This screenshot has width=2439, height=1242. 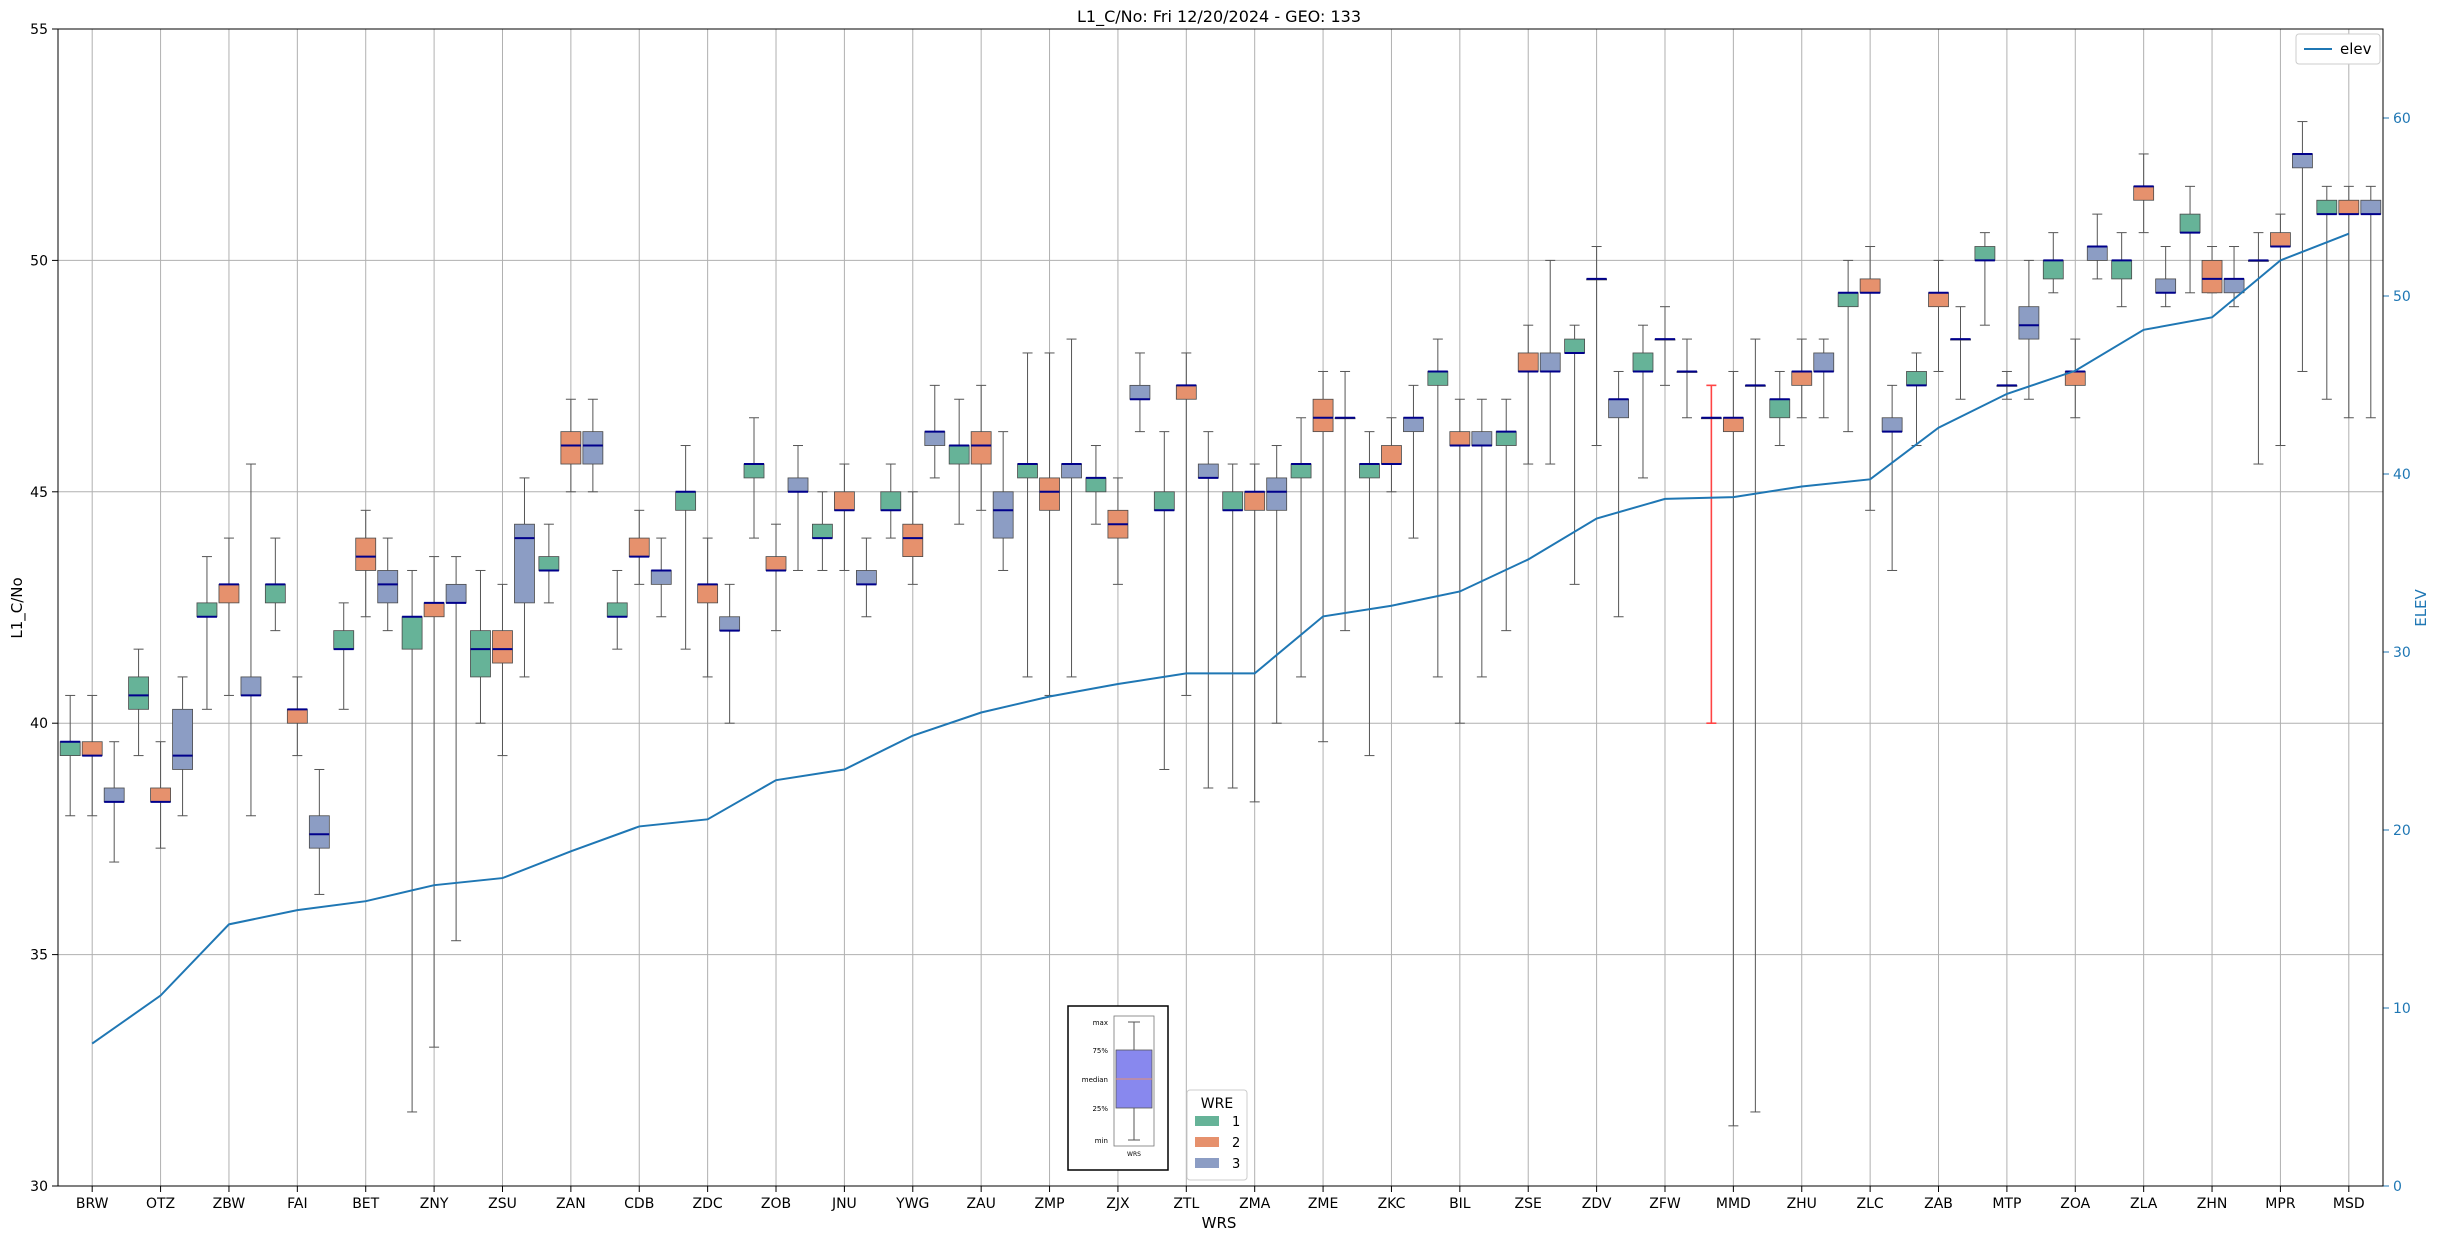 What do you see at coordinates (2421, 607) in the screenshot?
I see `y2-axis-label: ELEV` at bounding box center [2421, 607].